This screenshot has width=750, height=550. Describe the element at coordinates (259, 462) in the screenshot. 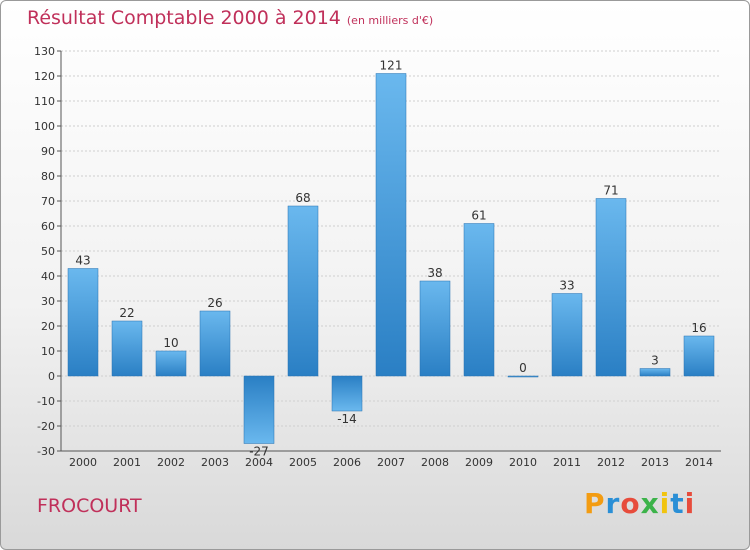

I see `x-tick-label: 2004` at that location.